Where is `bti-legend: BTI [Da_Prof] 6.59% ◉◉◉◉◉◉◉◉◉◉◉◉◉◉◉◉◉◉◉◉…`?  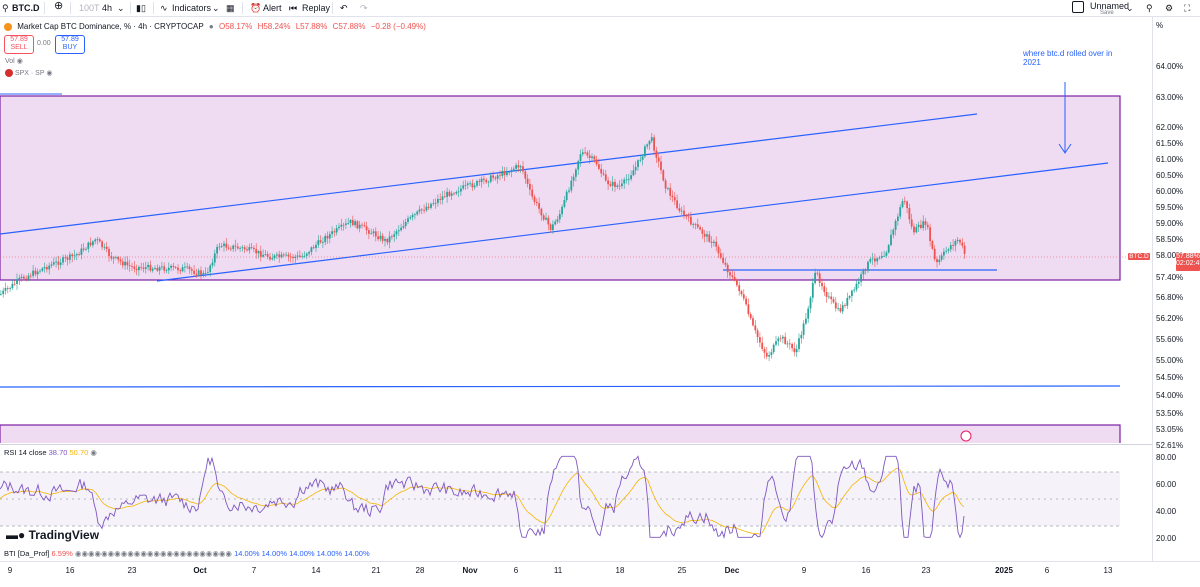
bti-legend: BTI [Da_Prof] 6.59% ◉◉◉◉◉◉◉◉◉◉◉◉◉◉◉◉◉◉◉◉… is located at coordinates (187, 553).